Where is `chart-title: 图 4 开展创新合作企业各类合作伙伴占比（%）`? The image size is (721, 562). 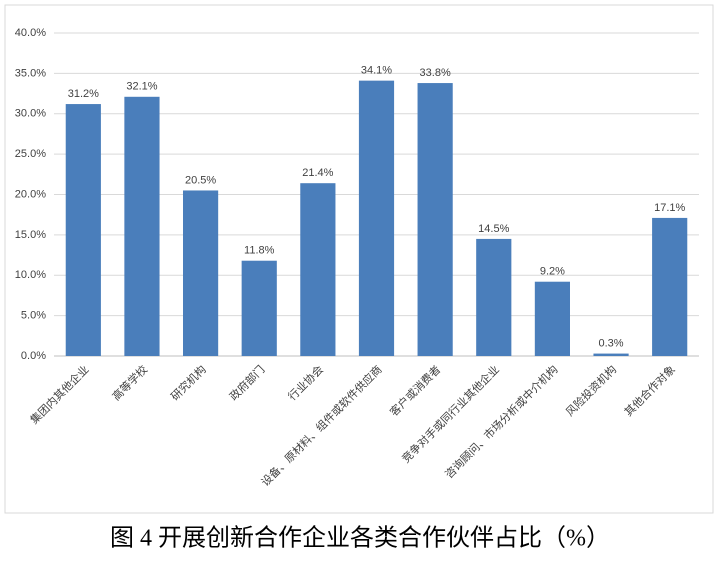
chart-title: 图 4 开展创新合作企业各类合作伙伴占比（%） is located at coordinates (360, 538).